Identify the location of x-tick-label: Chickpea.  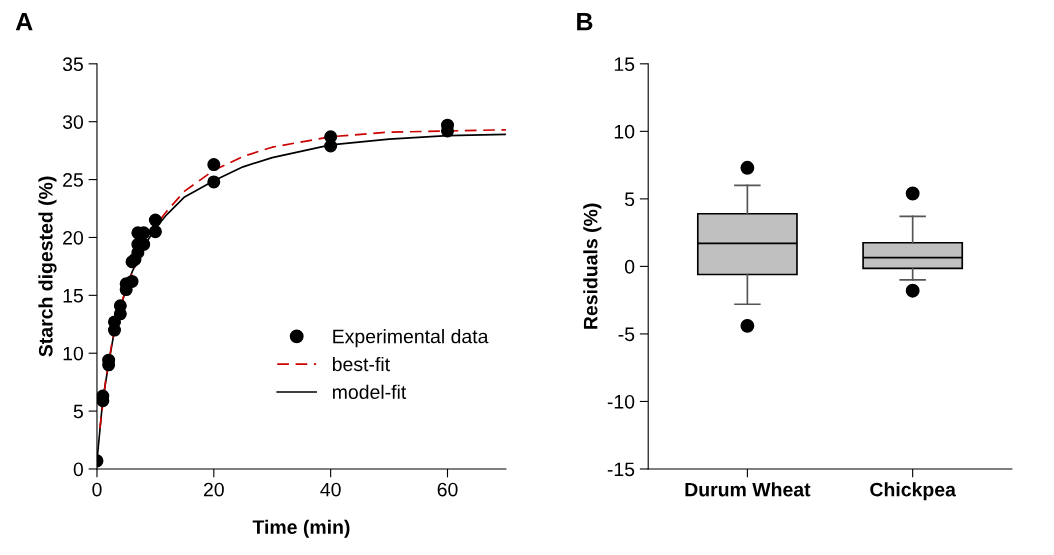
(913, 491).